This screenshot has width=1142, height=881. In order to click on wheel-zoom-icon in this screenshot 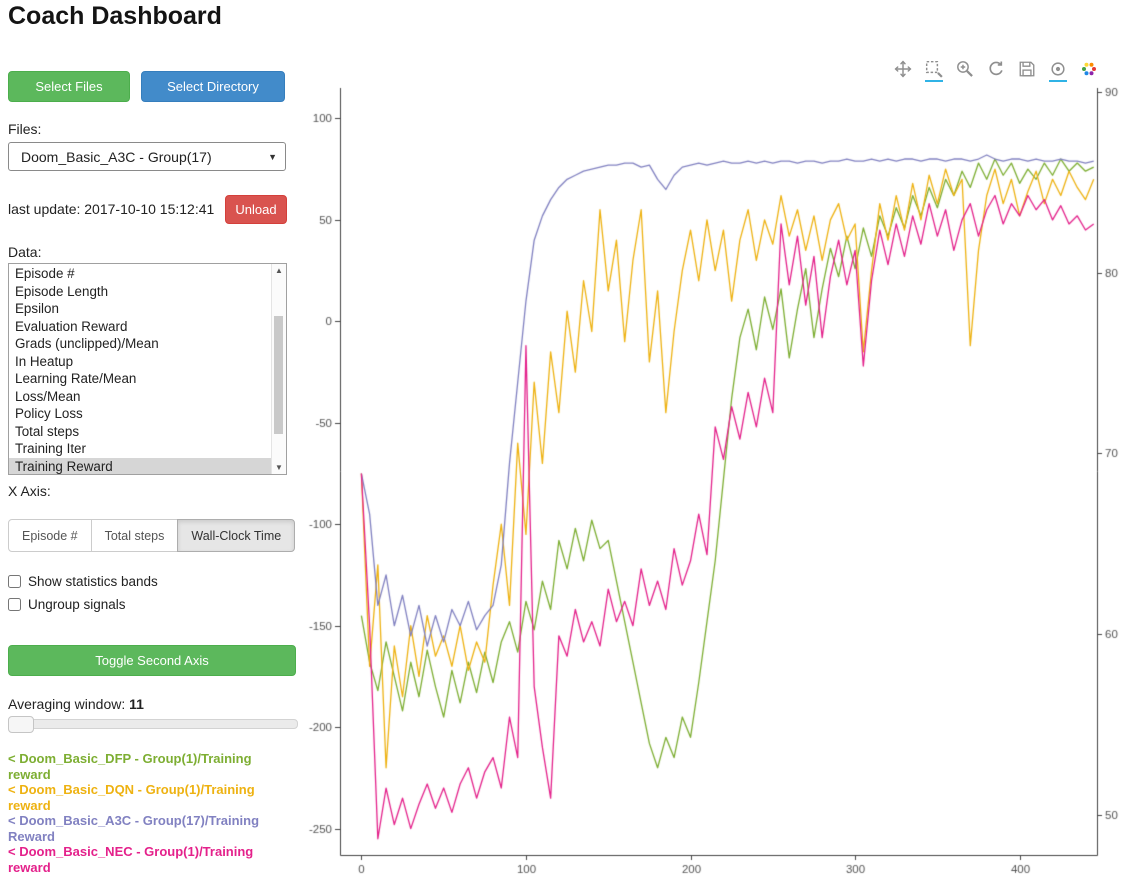, I will do `click(965, 69)`.